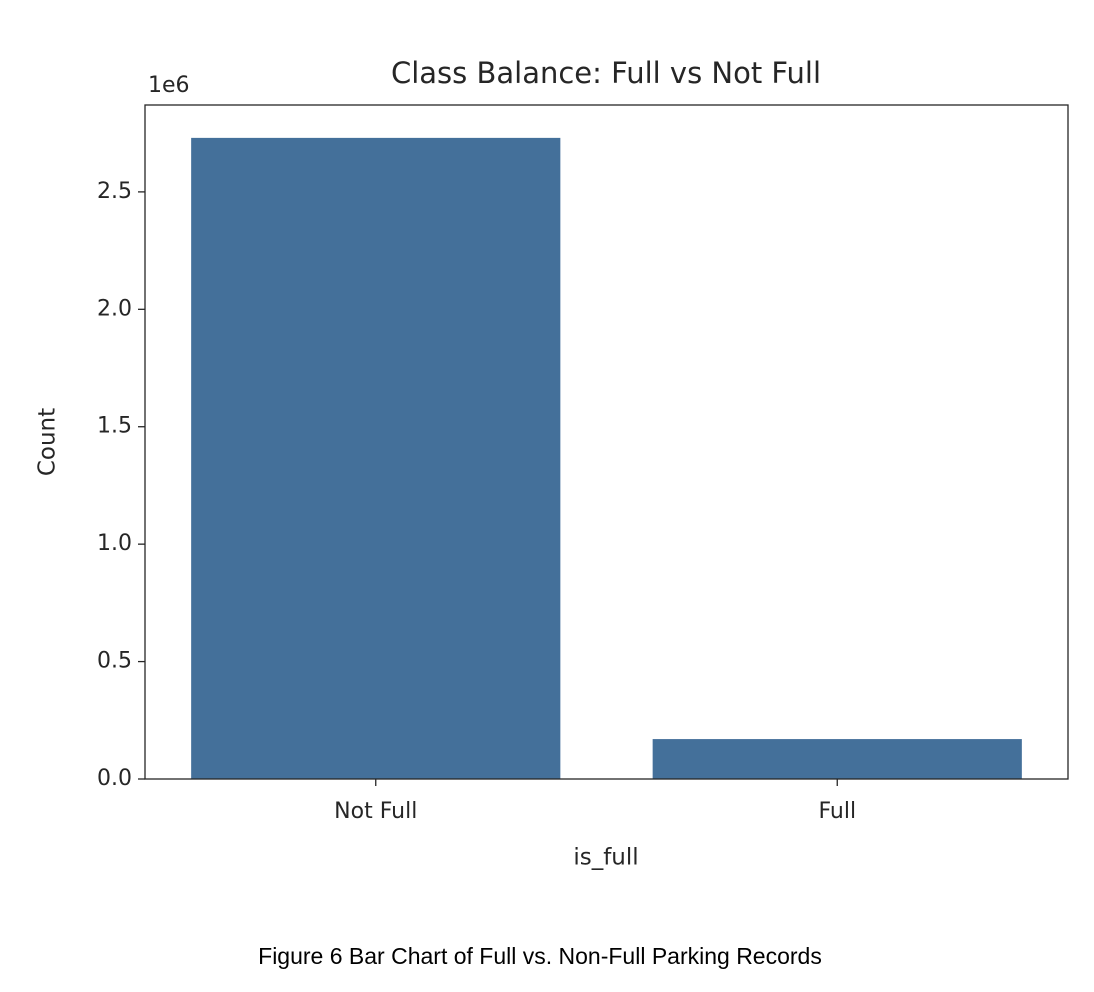 The width and height of the screenshot is (1094, 992). I want to click on bar, so click(837, 759).